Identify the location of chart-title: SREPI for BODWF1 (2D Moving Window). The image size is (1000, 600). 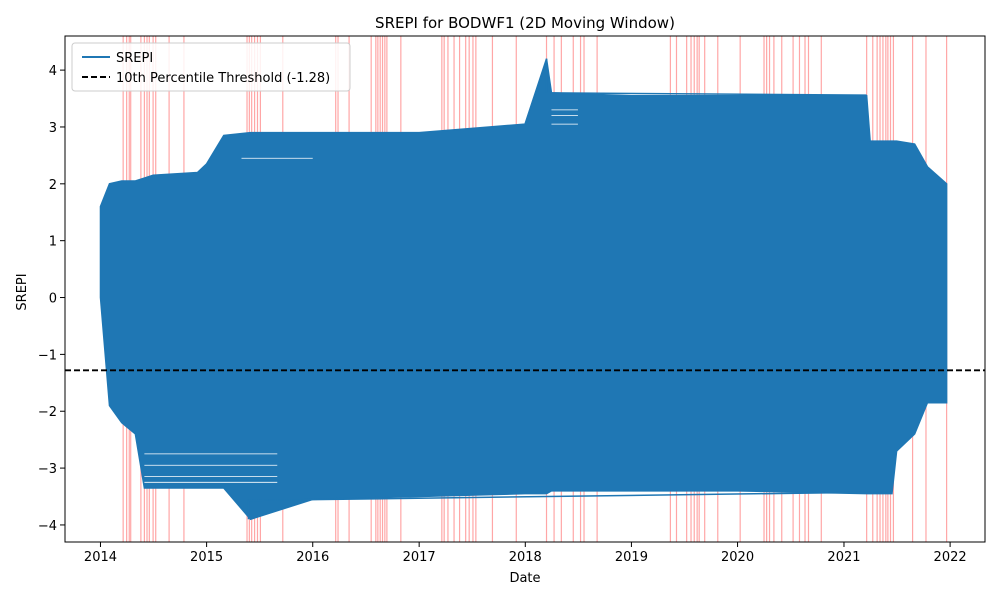
(525, 23).